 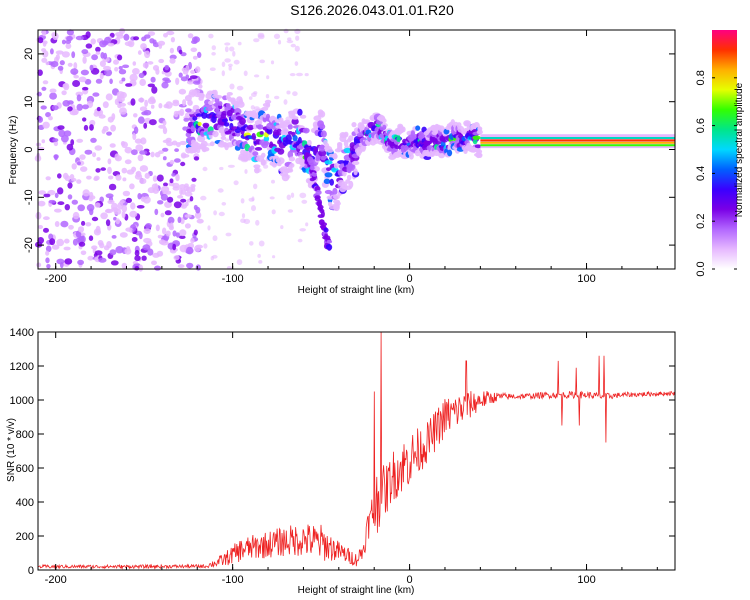 What do you see at coordinates (739, 149) in the screenshot?
I see `colorbar-label: Normalized spectral amplitude` at bounding box center [739, 149].